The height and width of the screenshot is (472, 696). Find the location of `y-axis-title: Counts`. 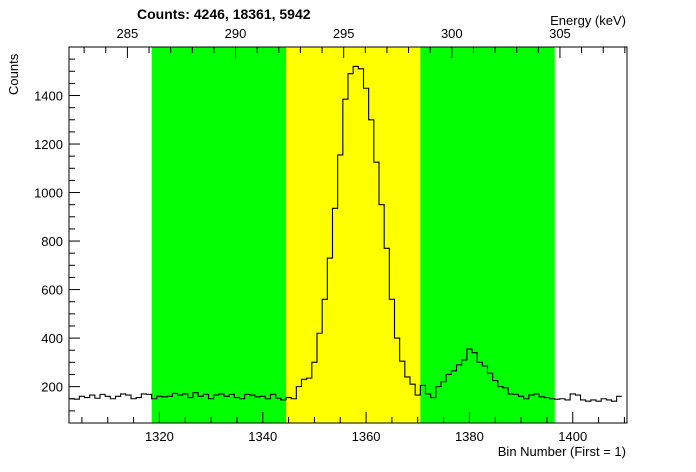

y-axis-title: Counts is located at coordinates (13, 74).